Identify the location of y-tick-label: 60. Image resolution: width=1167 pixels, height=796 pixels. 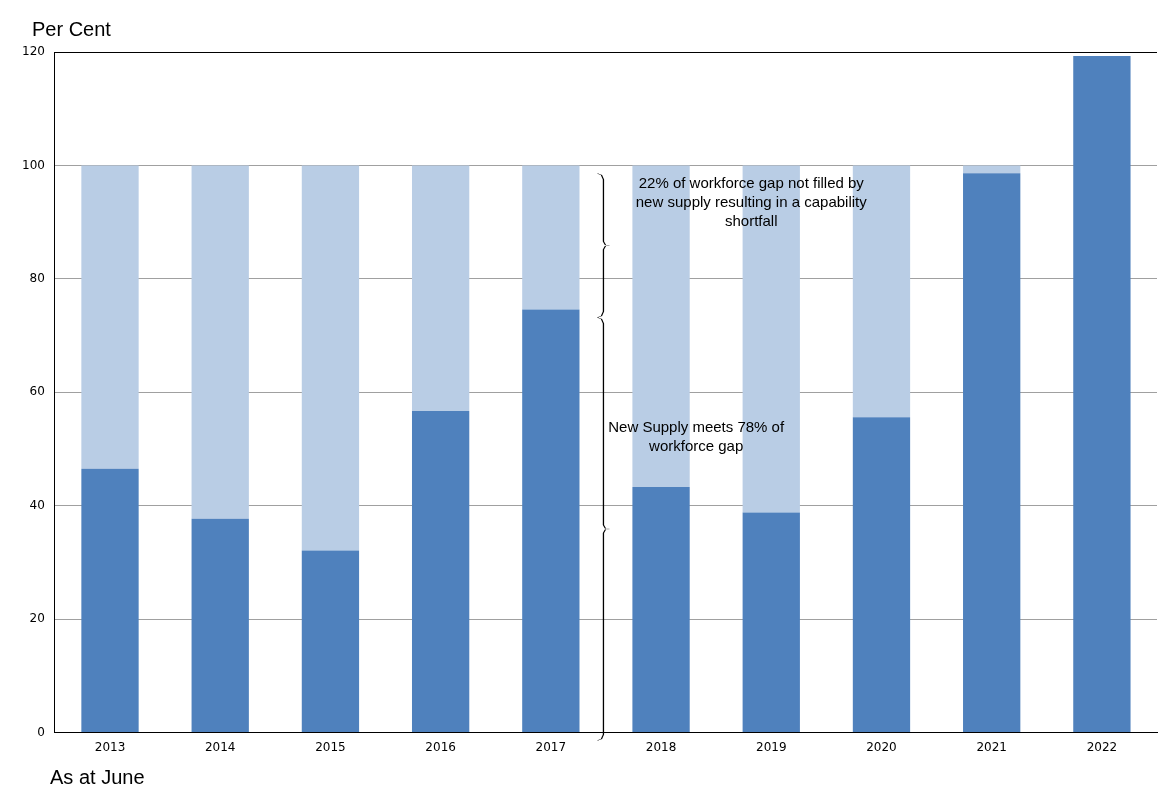
(37, 391).